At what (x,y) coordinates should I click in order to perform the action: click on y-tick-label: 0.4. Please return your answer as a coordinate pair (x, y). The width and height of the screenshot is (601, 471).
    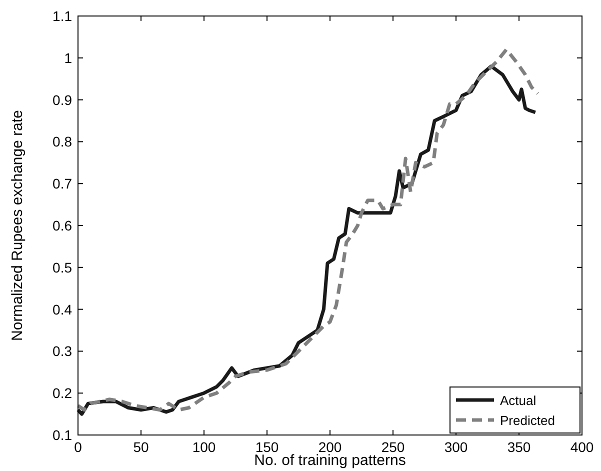
    Looking at the image, I should click on (62, 309).